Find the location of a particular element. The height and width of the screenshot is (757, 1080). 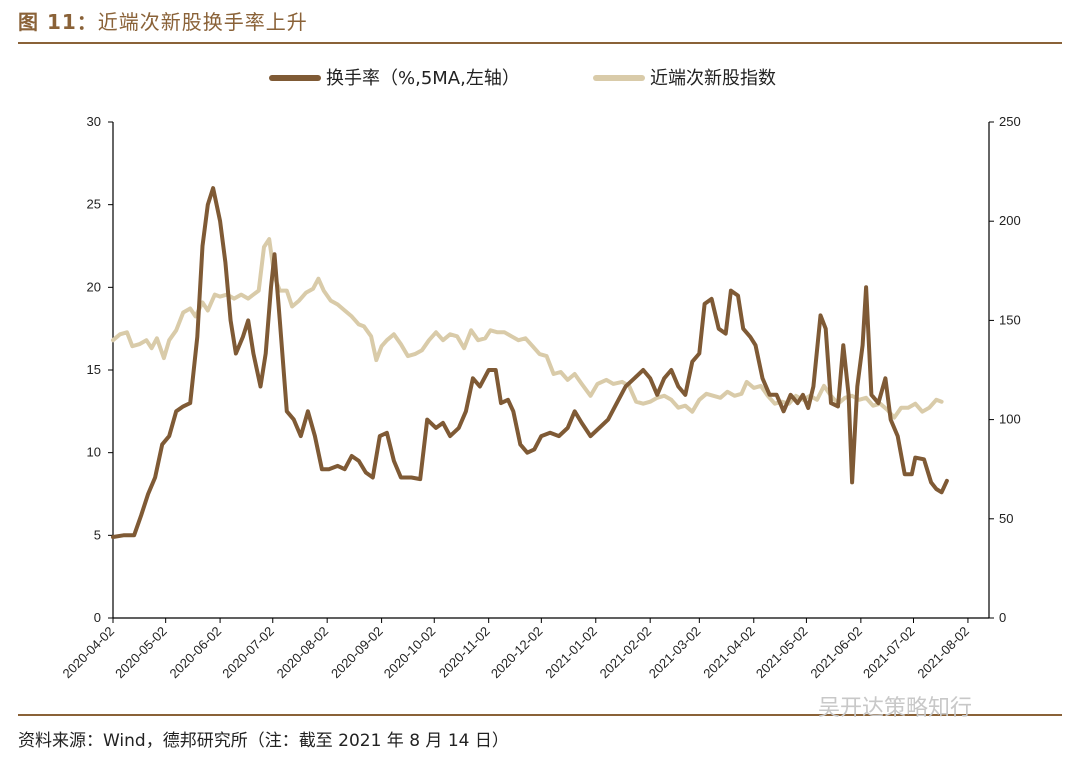

right-tick-label: 150 is located at coordinates (1010, 319).